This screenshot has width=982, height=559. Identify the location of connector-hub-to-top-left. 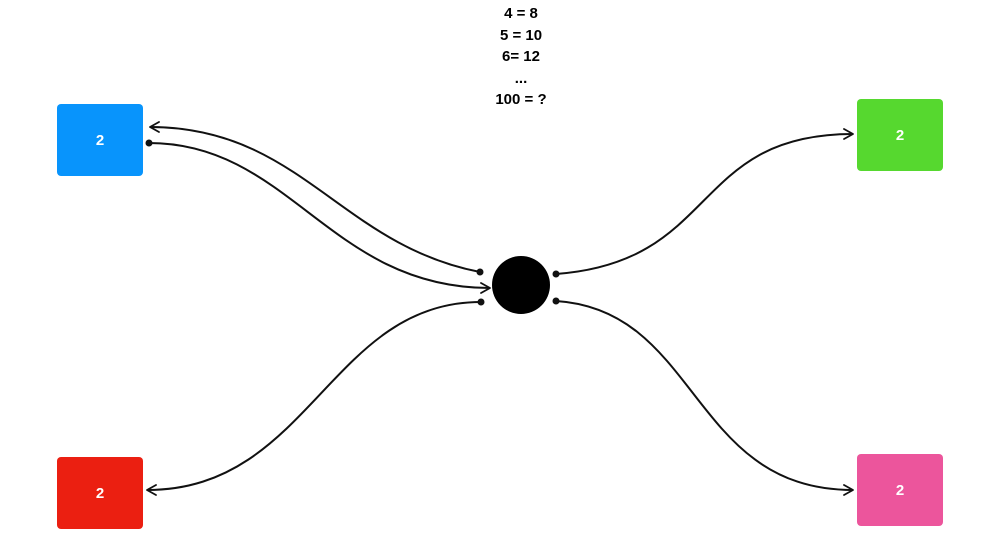
(315, 197).